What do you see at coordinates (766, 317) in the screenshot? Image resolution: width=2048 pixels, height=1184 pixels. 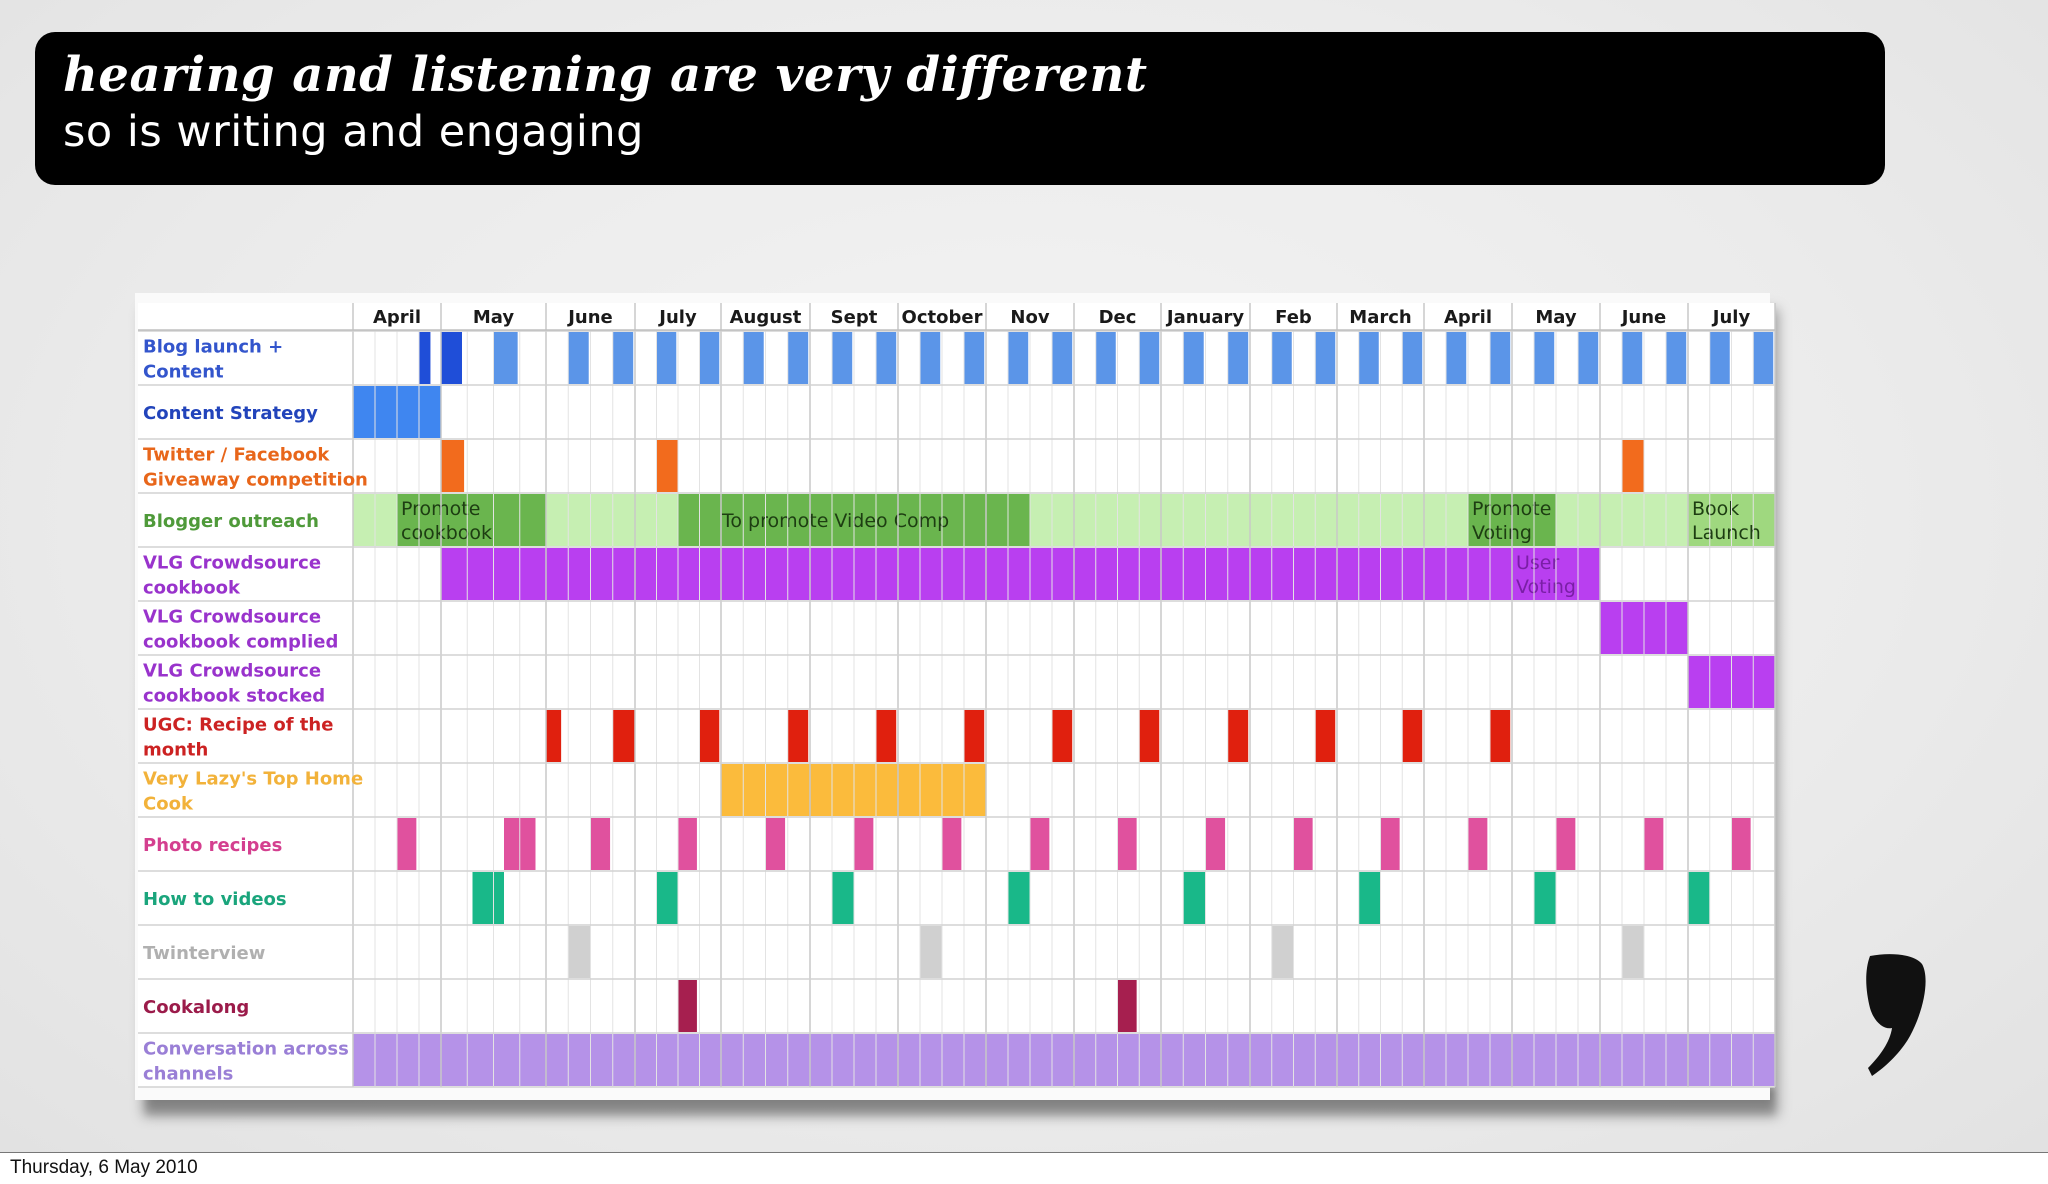 I see `month-header: August` at bounding box center [766, 317].